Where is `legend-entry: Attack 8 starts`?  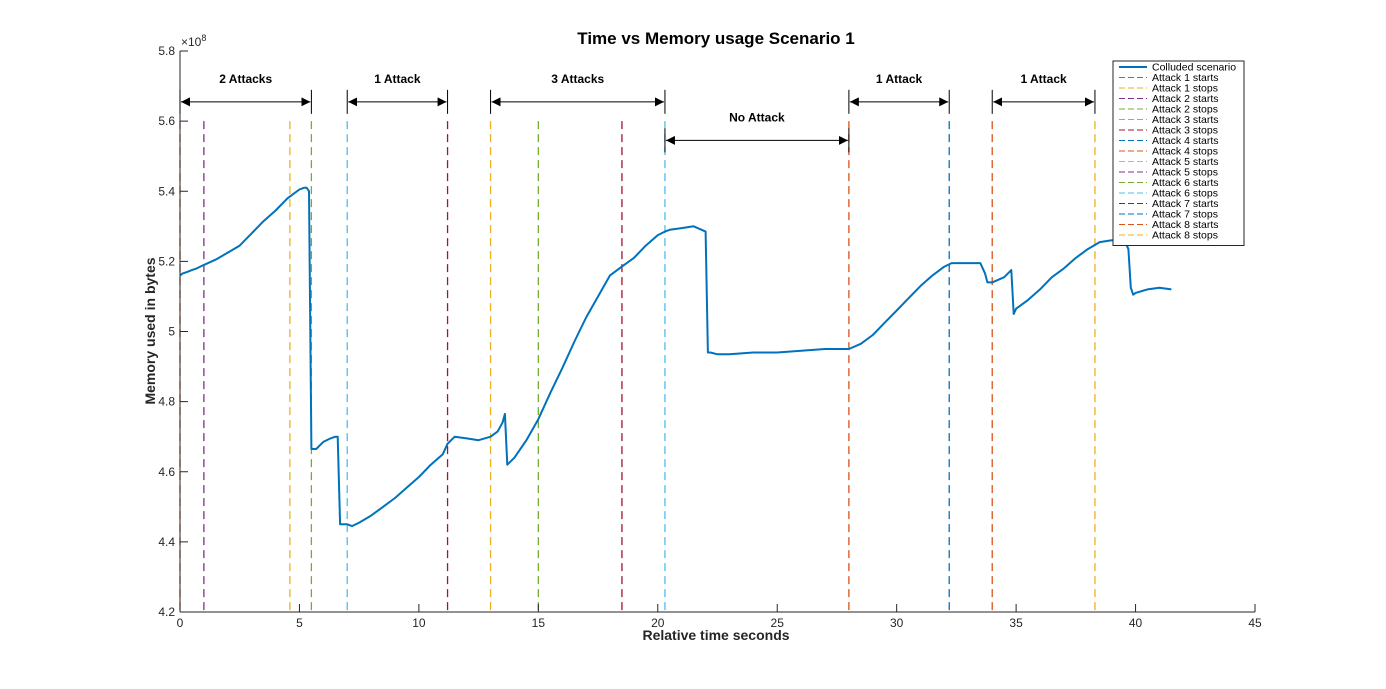
legend-entry: Attack 8 starts is located at coordinates (1185, 225).